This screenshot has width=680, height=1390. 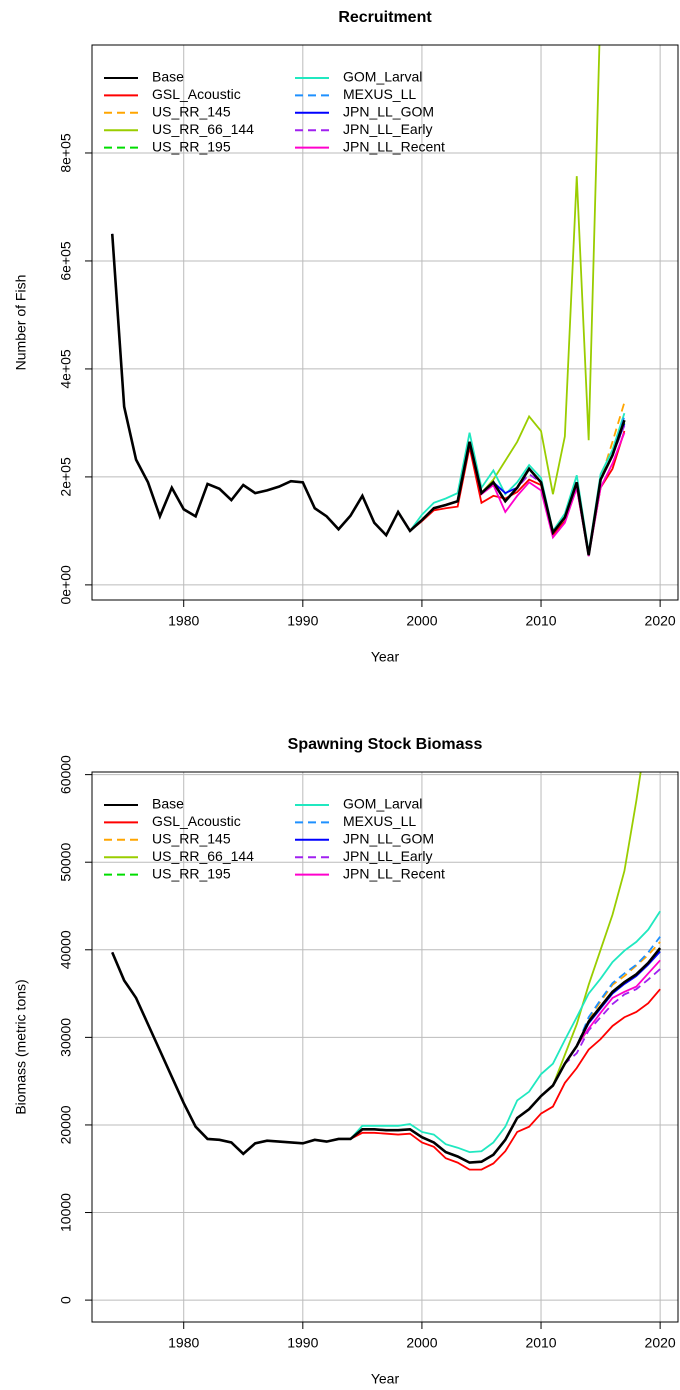 What do you see at coordinates (66, 862) in the screenshot?
I see `y-tick-label: 50000` at bounding box center [66, 862].